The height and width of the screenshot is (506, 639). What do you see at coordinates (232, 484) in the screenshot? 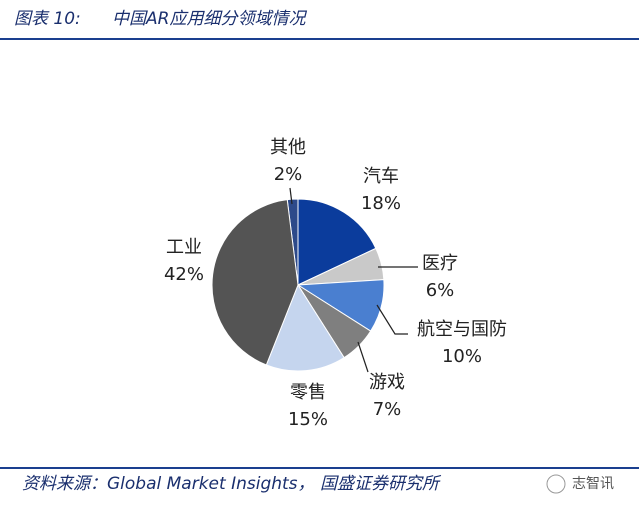
I see `source: 资料来源：Global Market Insights， 国盛证券研究所` at bounding box center [232, 484].